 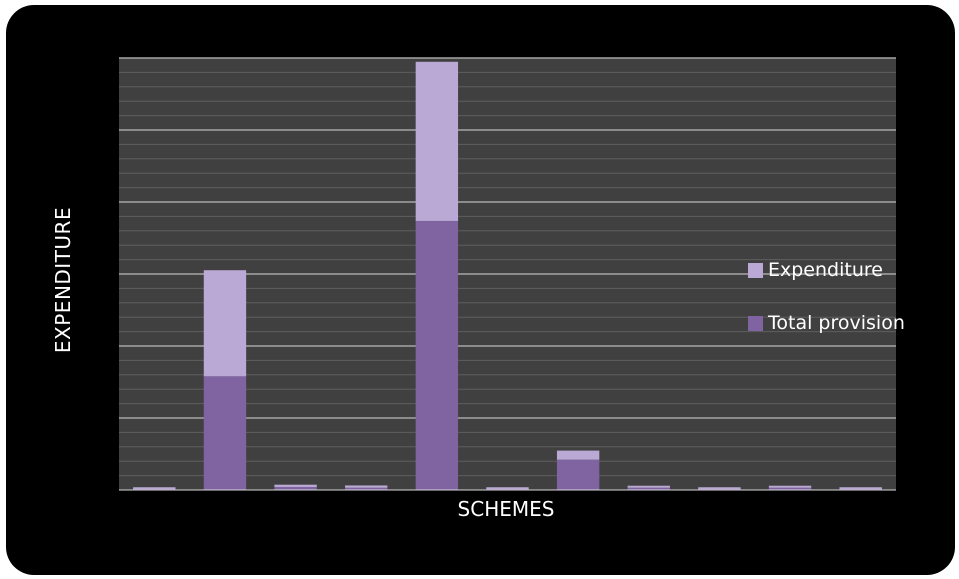 What do you see at coordinates (755, 323) in the screenshot?
I see `legend-swatch-total-provision` at bounding box center [755, 323].